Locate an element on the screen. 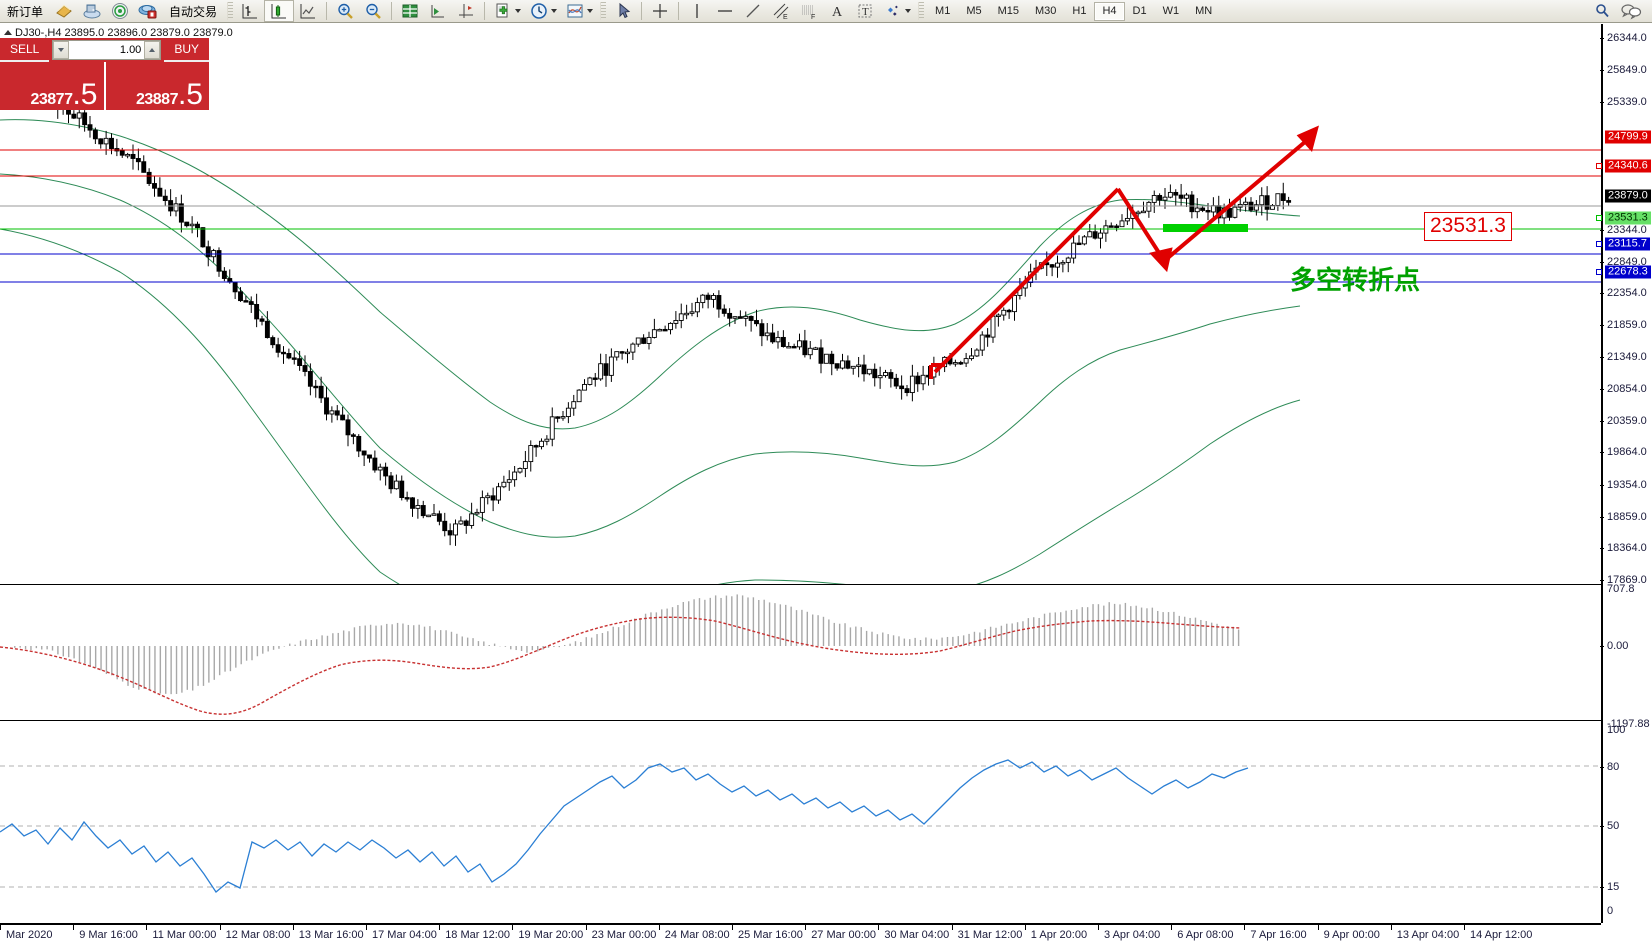 This screenshot has width=1652, height=947. chat-icon is located at coordinates (1631, 11).